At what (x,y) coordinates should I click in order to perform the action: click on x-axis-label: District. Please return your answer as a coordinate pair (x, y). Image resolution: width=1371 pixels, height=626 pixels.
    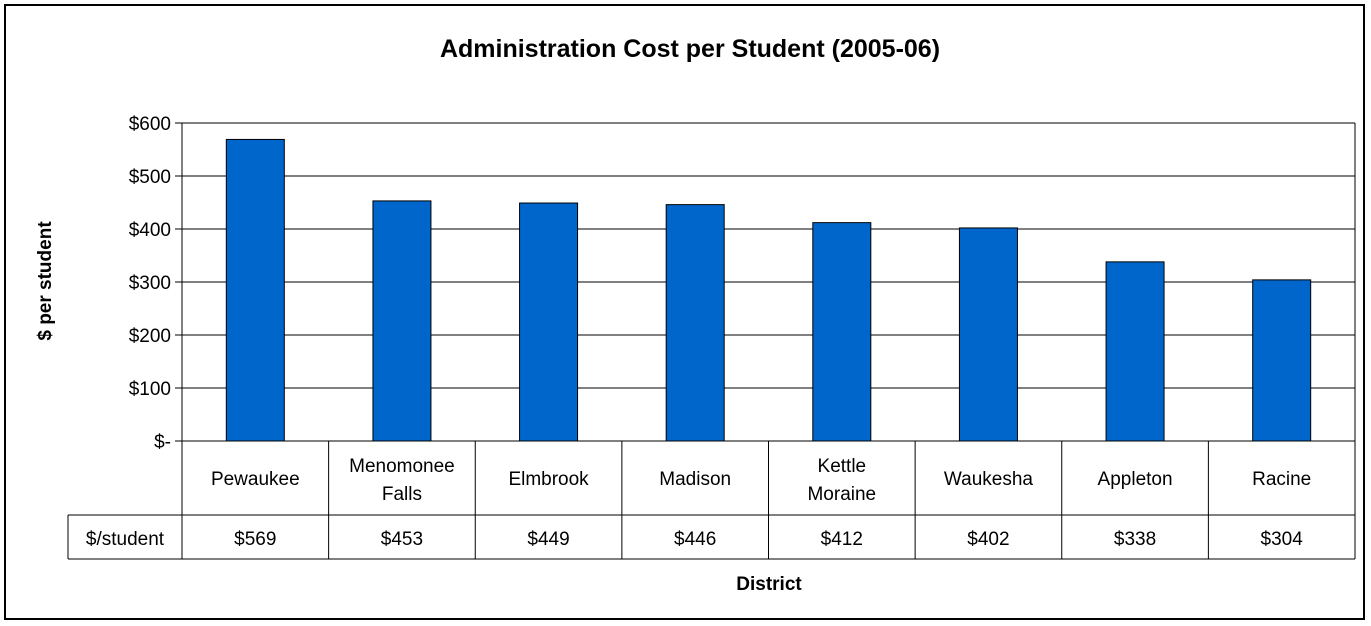
    Looking at the image, I should click on (769, 584).